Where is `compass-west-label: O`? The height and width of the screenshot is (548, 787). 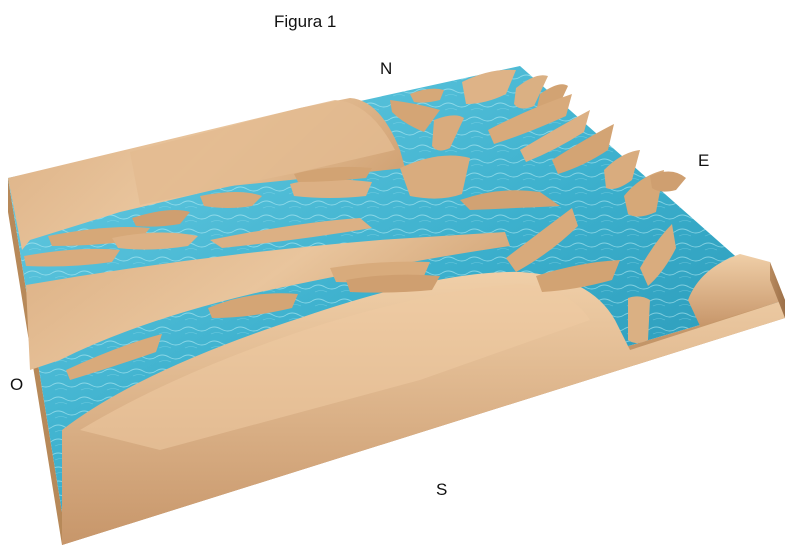 compass-west-label: O is located at coordinates (17, 384).